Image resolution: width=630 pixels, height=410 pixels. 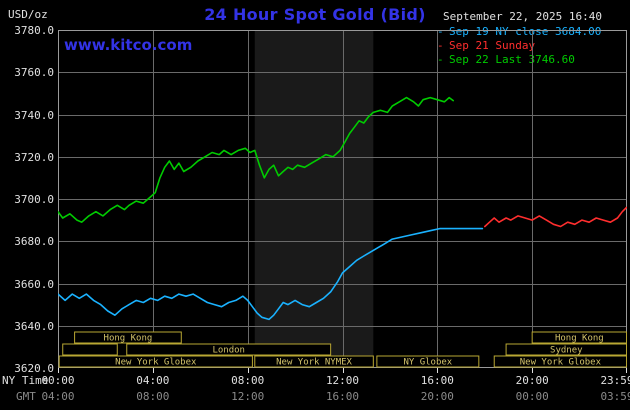 I want to click on kitco-watermark: www.kitco.com, so click(x=128, y=45).